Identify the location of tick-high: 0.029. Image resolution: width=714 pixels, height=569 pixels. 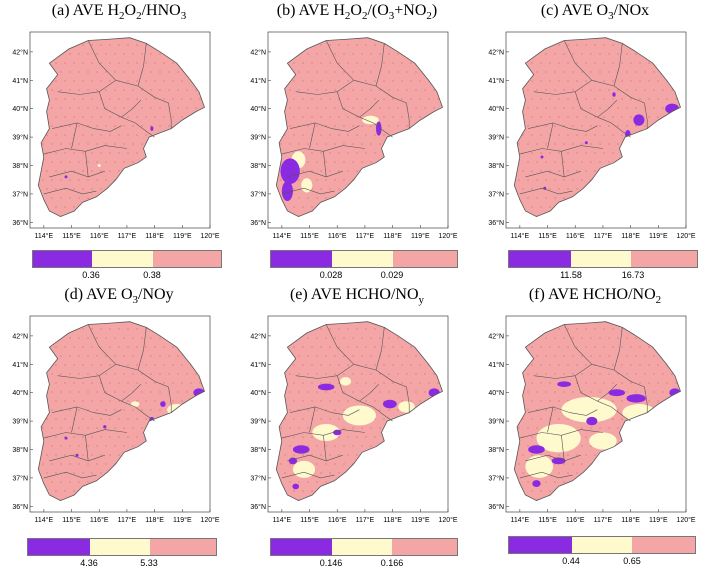
(392, 275).